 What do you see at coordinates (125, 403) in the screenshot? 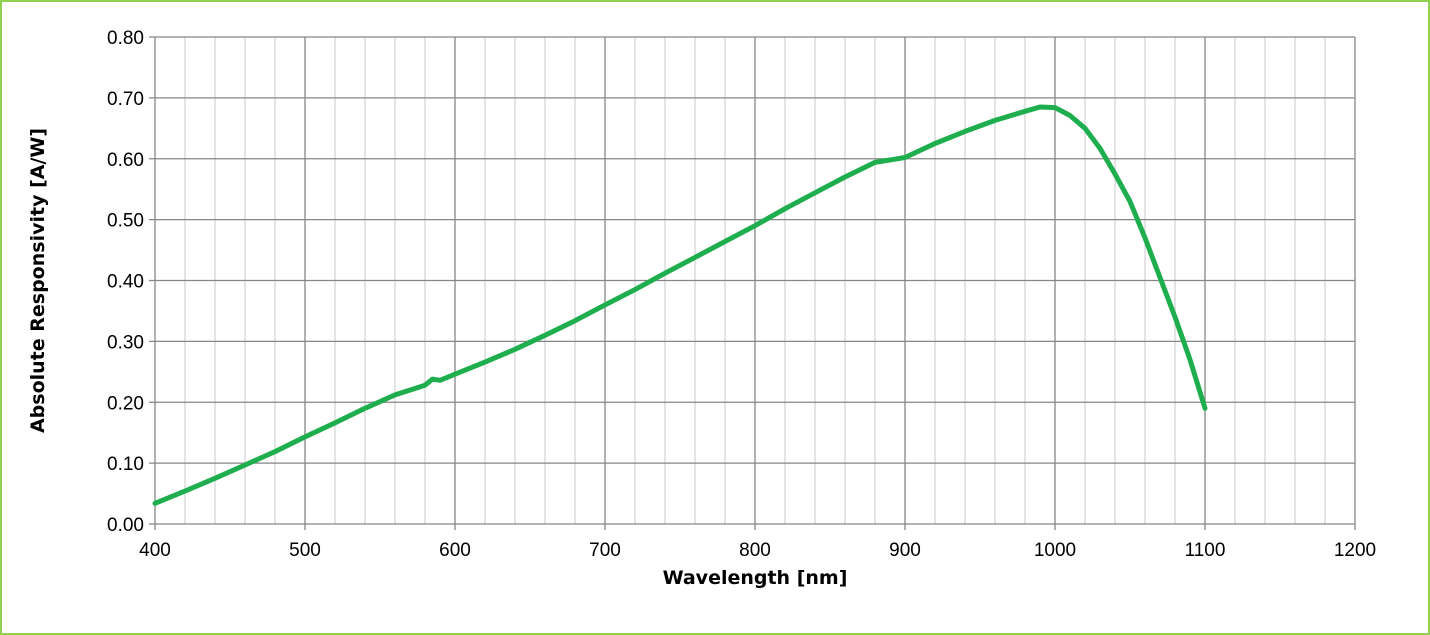
I see `y-tick-label: 0.20` at bounding box center [125, 403].